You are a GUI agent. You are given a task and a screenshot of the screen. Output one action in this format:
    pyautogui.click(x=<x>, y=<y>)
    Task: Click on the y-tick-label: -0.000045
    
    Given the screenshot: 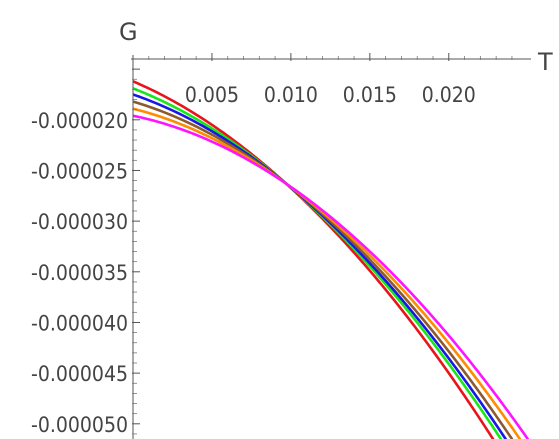 What is the action you would take?
    pyautogui.click(x=79, y=374)
    